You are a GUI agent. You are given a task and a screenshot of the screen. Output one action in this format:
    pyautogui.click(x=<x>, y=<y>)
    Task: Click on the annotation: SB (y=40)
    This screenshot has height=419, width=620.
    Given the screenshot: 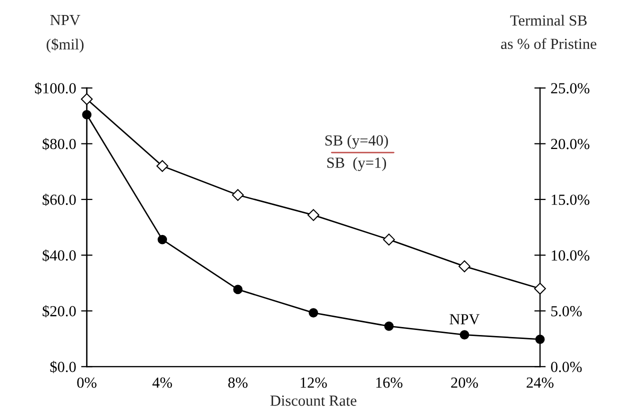 What is the action you would take?
    pyautogui.click(x=356, y=141)
    